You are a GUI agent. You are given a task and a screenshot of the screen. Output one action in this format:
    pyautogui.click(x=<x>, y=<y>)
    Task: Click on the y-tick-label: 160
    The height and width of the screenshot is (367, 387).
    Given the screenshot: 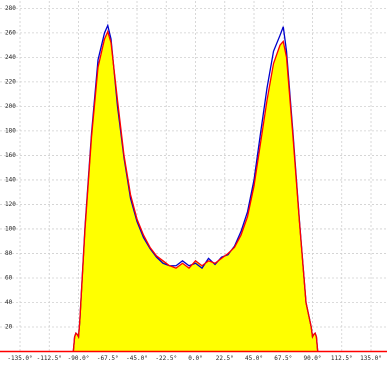 What is the action you would take?
    pyautogui.click(x=10, y=155)
    